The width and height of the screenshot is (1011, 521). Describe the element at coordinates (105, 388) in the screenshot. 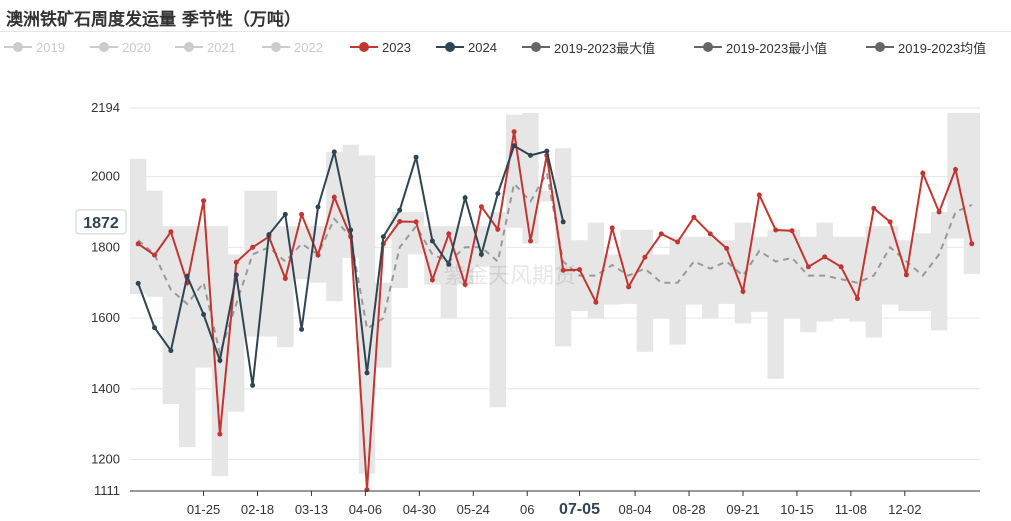

I see `y-tick-label: 1400` at that location.